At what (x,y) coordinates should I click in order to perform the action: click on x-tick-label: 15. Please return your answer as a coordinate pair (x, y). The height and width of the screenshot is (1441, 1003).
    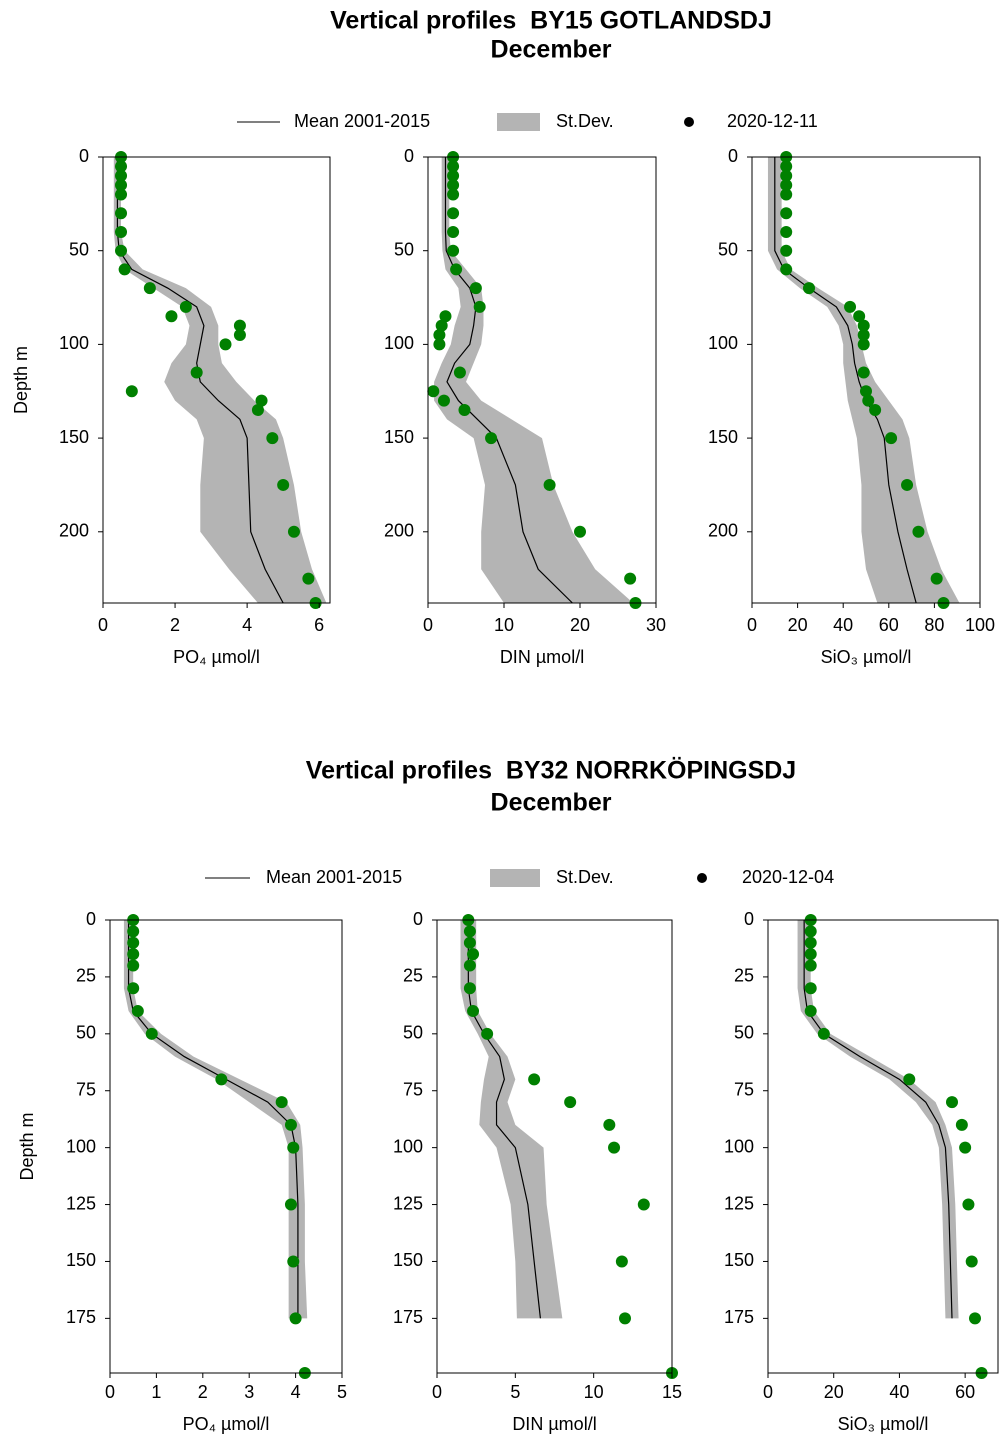
    Looking at the image, I should click on (672, 1392).